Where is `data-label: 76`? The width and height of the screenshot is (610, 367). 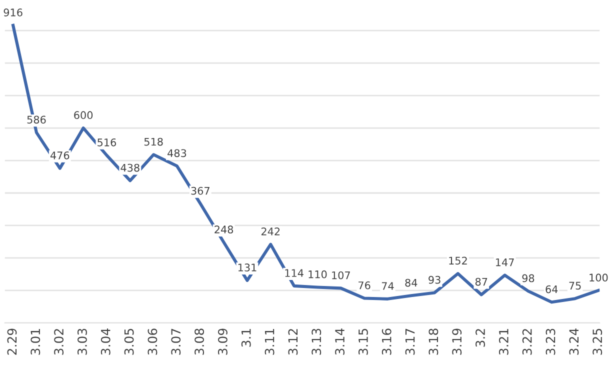 data-label: 76 is located at coordinates (364, 285).